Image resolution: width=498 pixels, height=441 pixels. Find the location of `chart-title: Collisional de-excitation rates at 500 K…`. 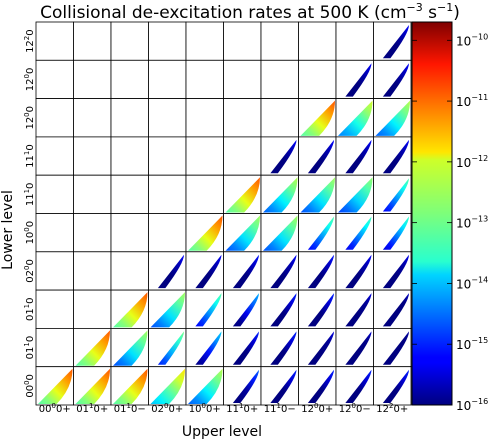

chart-title: Collisional de-excitation rates at 500 K… is located at coordinates (250, 12).